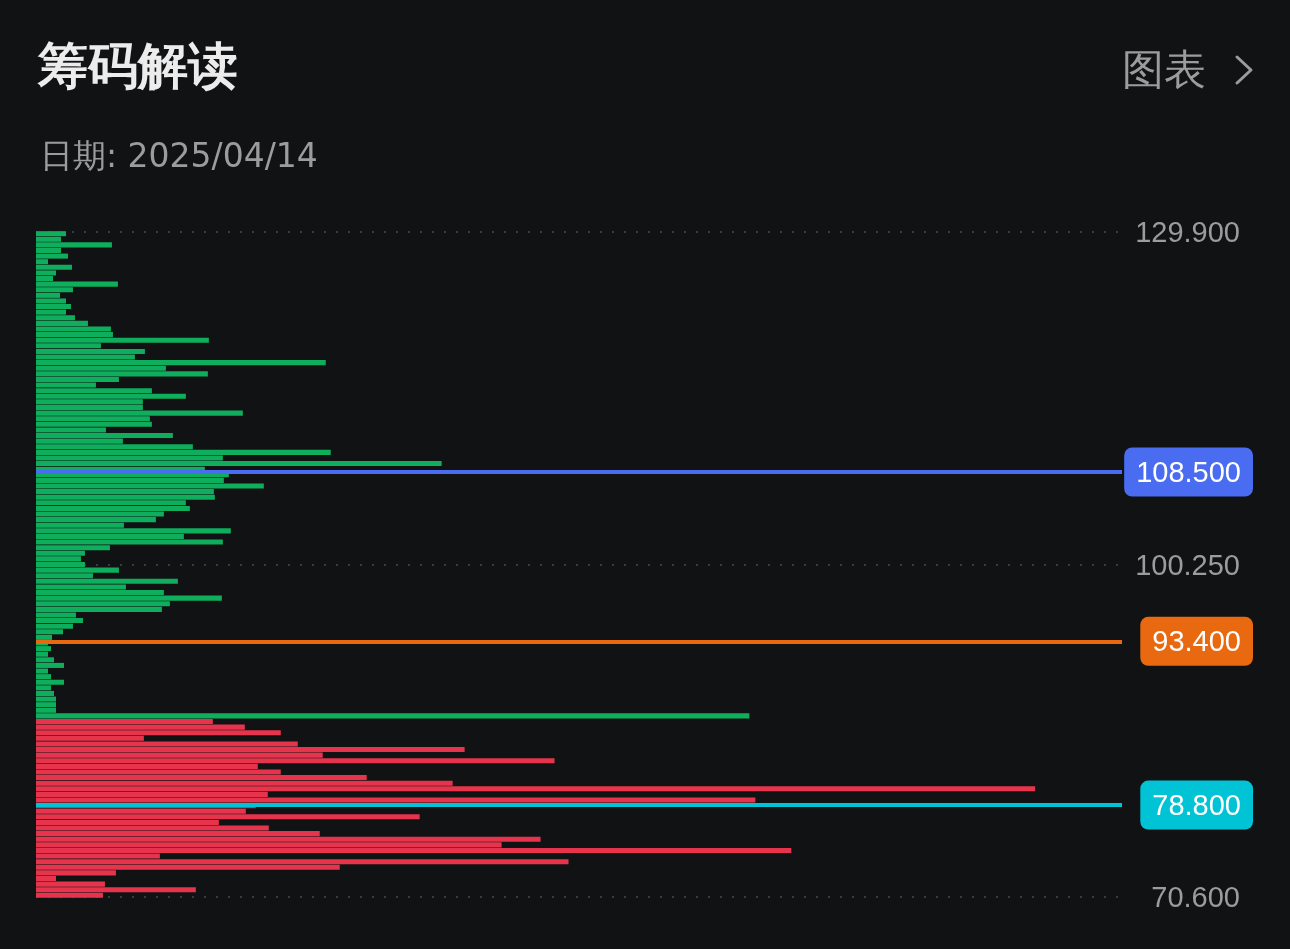  Describe the element at coordinates (138, 66) in the screenshot. I see `chart-title: 筹码解读` at that location.